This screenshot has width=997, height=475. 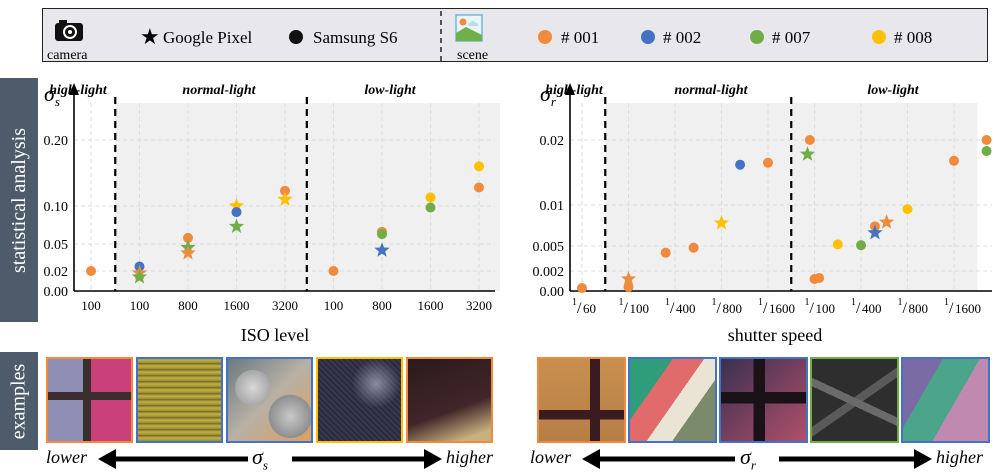 I want to click on legend-scene-label-2: # 007, so click(x=791, y=37).